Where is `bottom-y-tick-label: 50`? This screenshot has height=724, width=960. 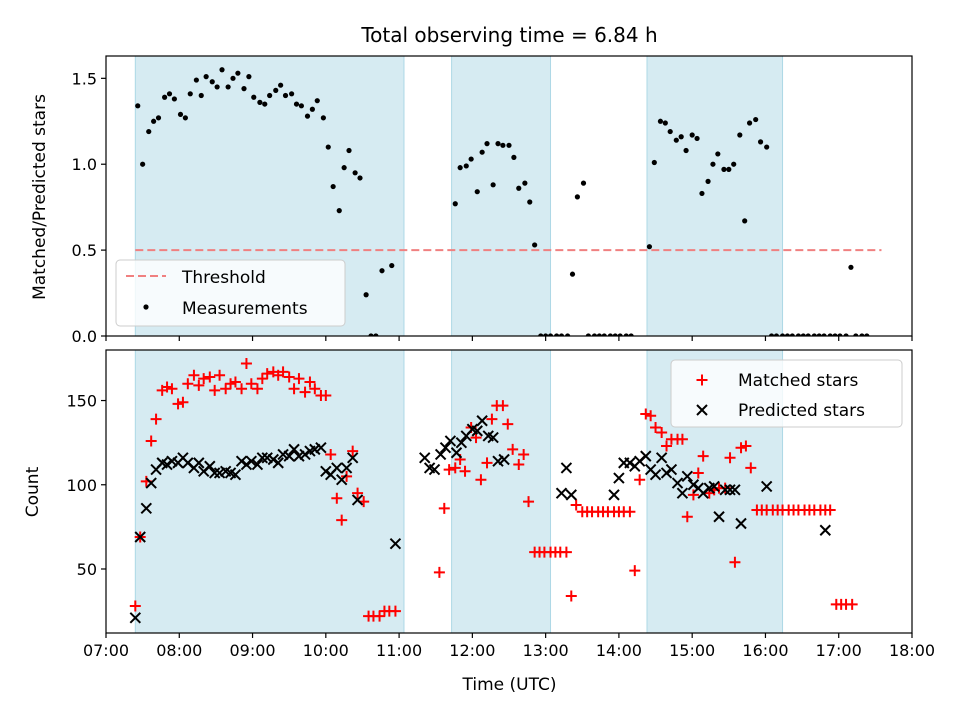 bottom-y-tick-label: 50 is located at coordinates (87, 569).